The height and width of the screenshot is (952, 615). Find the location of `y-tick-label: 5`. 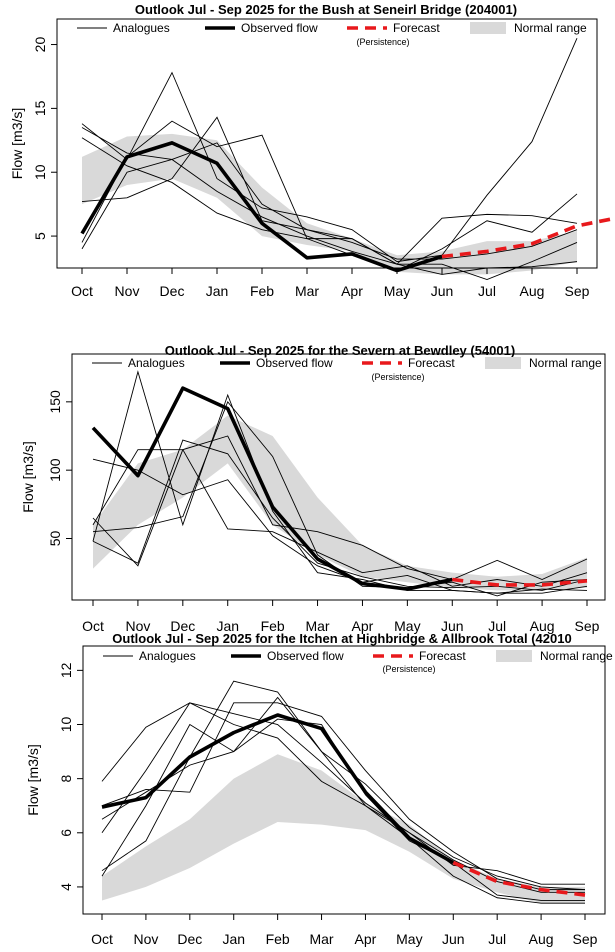

y-tick-label: 5 is located at coordinates (40, 236).